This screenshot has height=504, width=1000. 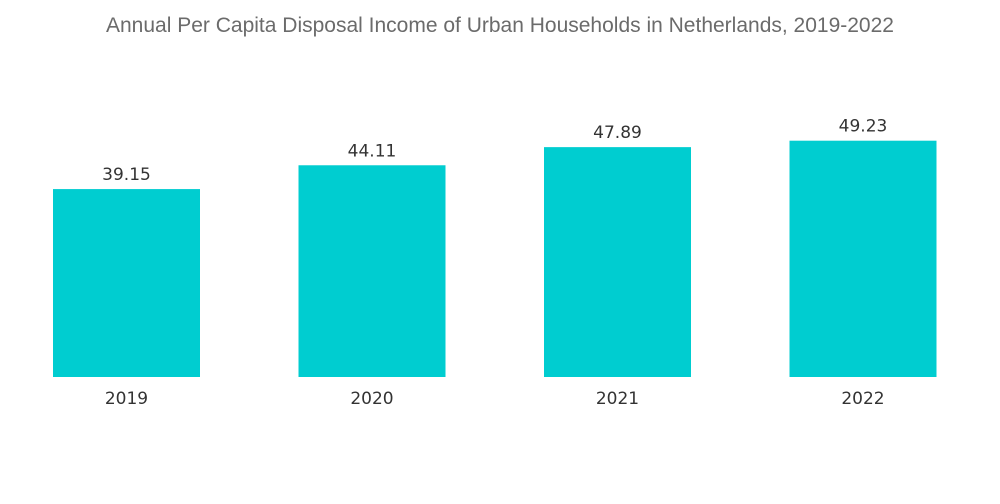 What do you see at coordinates (494, 151) in the screenshot?
I see `value-labels-layer: 39.15 44.11 47.89 49.23` at bounding box center [494, 151].